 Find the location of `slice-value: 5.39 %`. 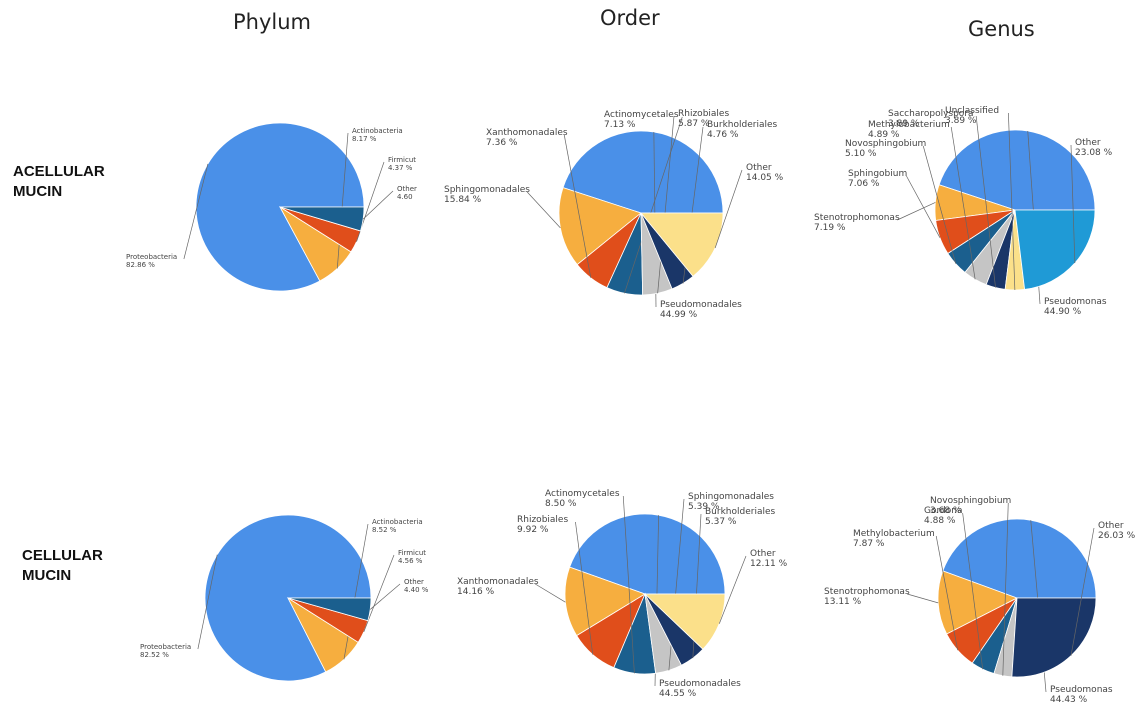

slice-value: 5.39 % is located at coordinates (704, 507).